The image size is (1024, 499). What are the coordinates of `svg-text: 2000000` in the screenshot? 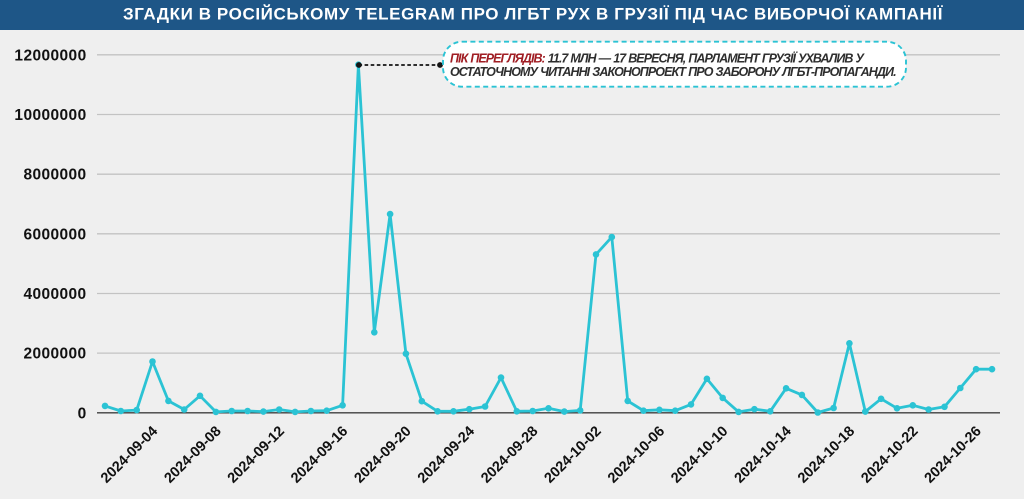 It's located at (54, 354).